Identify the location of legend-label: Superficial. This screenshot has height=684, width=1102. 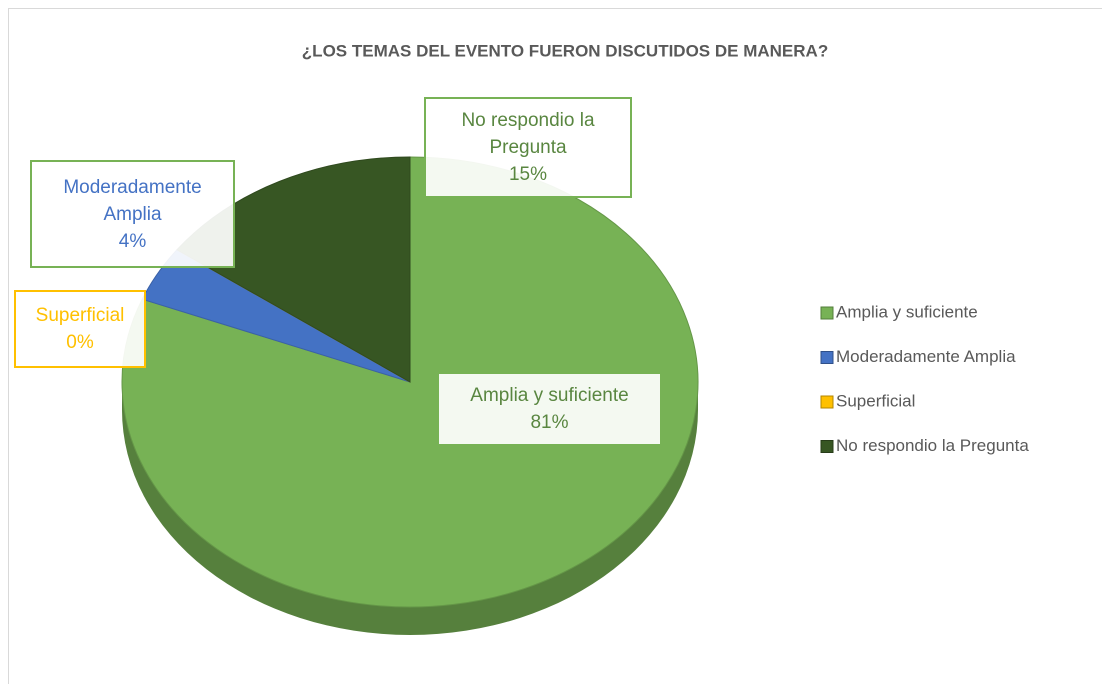
(875, 400).